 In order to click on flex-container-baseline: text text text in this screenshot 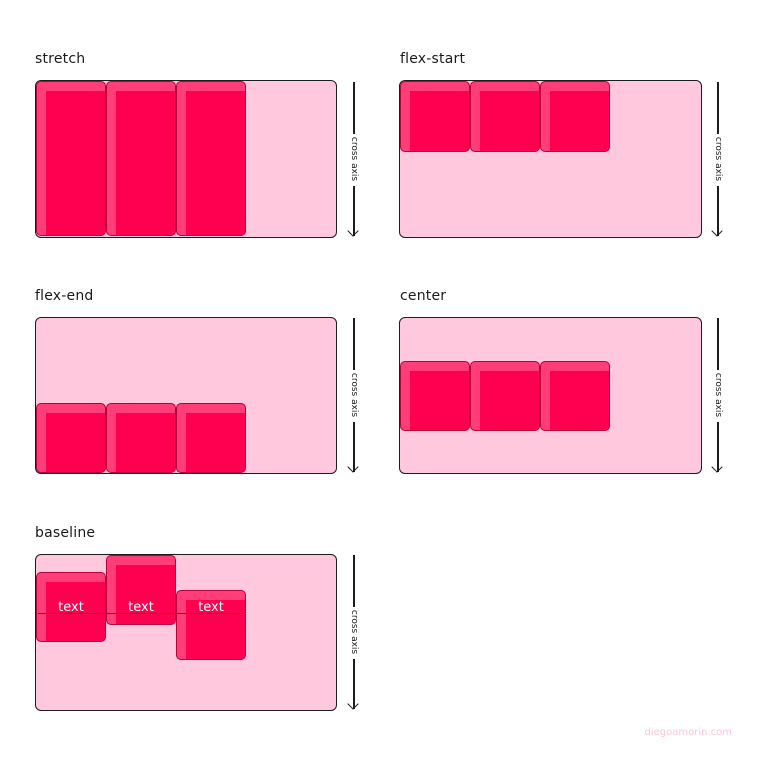, I will do `click(186, 632)`.